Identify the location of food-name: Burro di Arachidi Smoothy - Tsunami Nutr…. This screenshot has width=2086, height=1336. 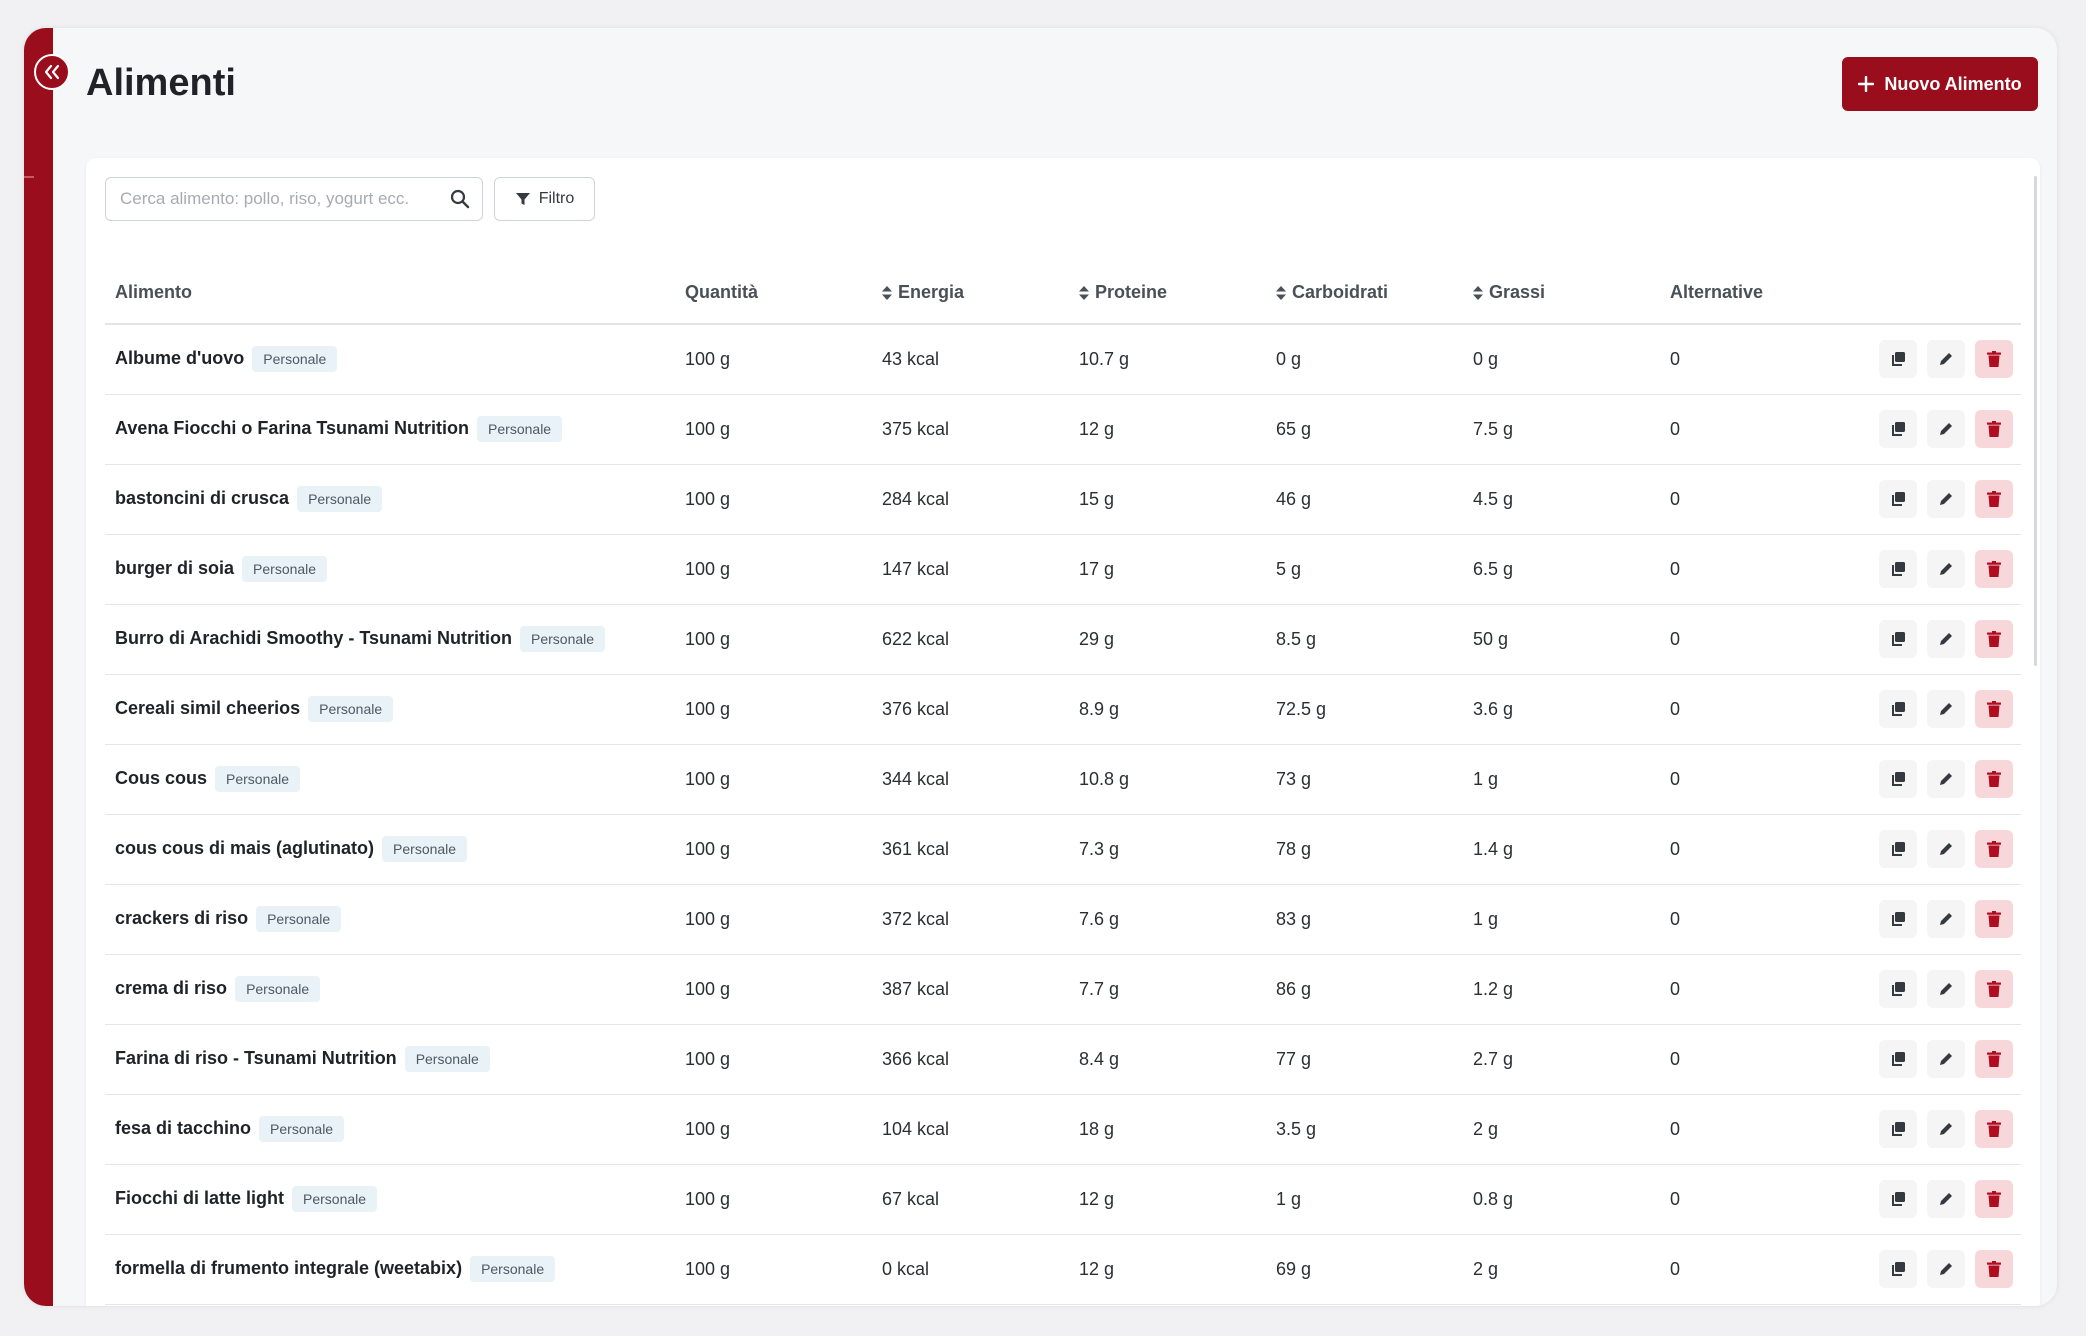
(314, 637).